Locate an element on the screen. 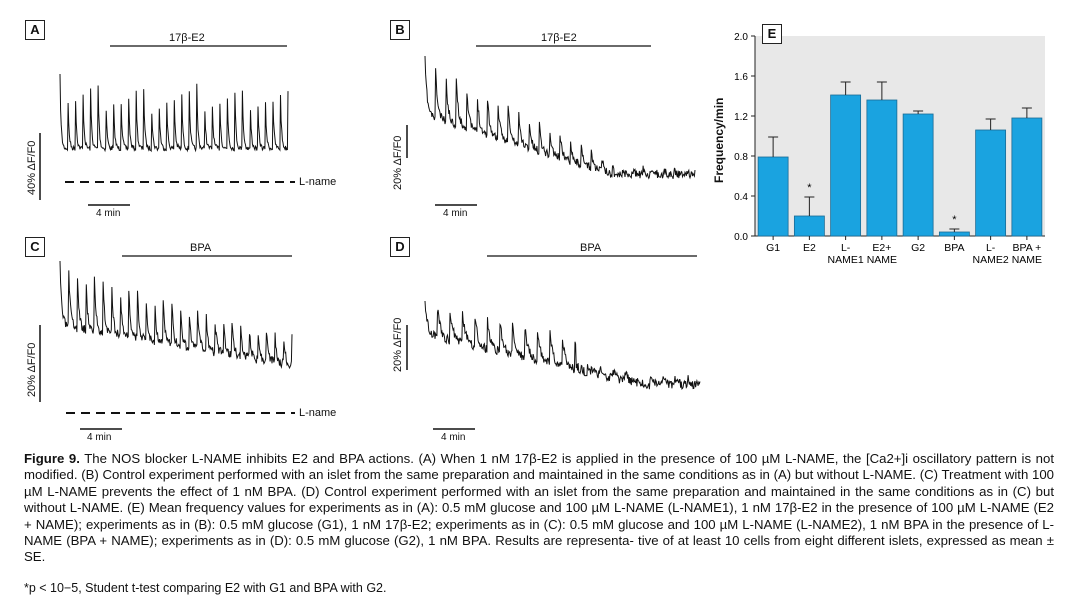 This screenshot has height=607, width=1070. time-bar-c is located at coordinates (101, 429).